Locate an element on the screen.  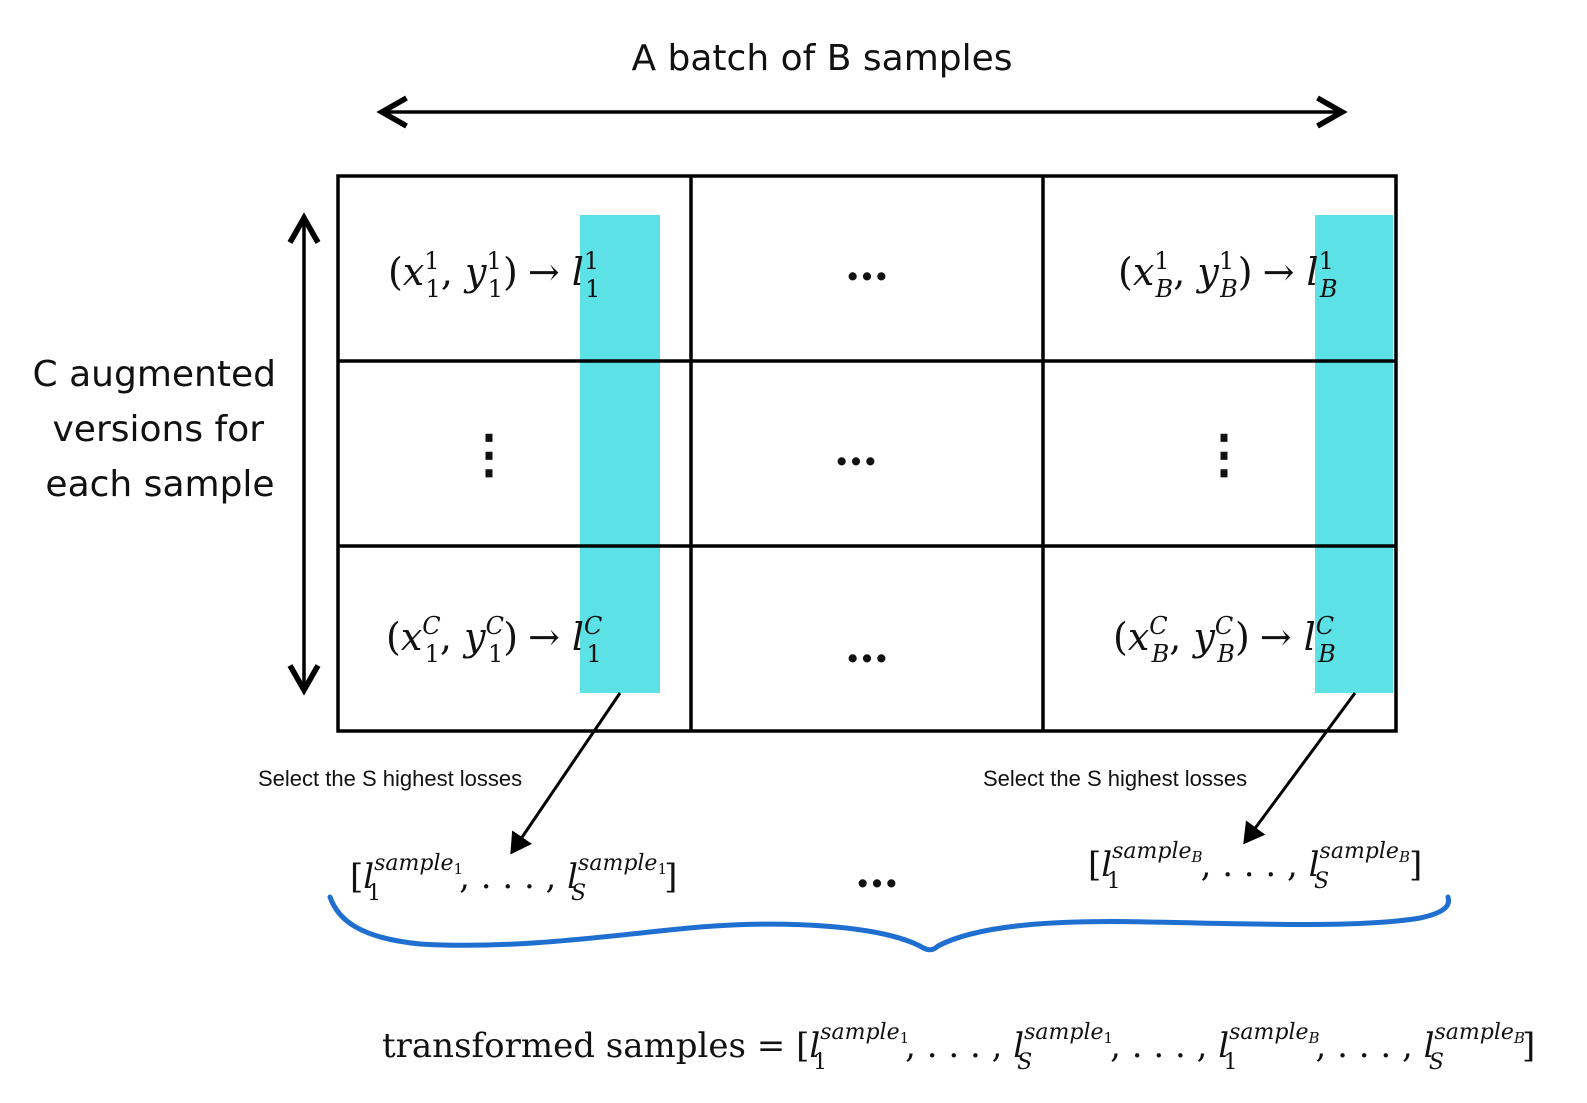
select-label-left: Select the S highest losses is located at coordinates (390, 778).